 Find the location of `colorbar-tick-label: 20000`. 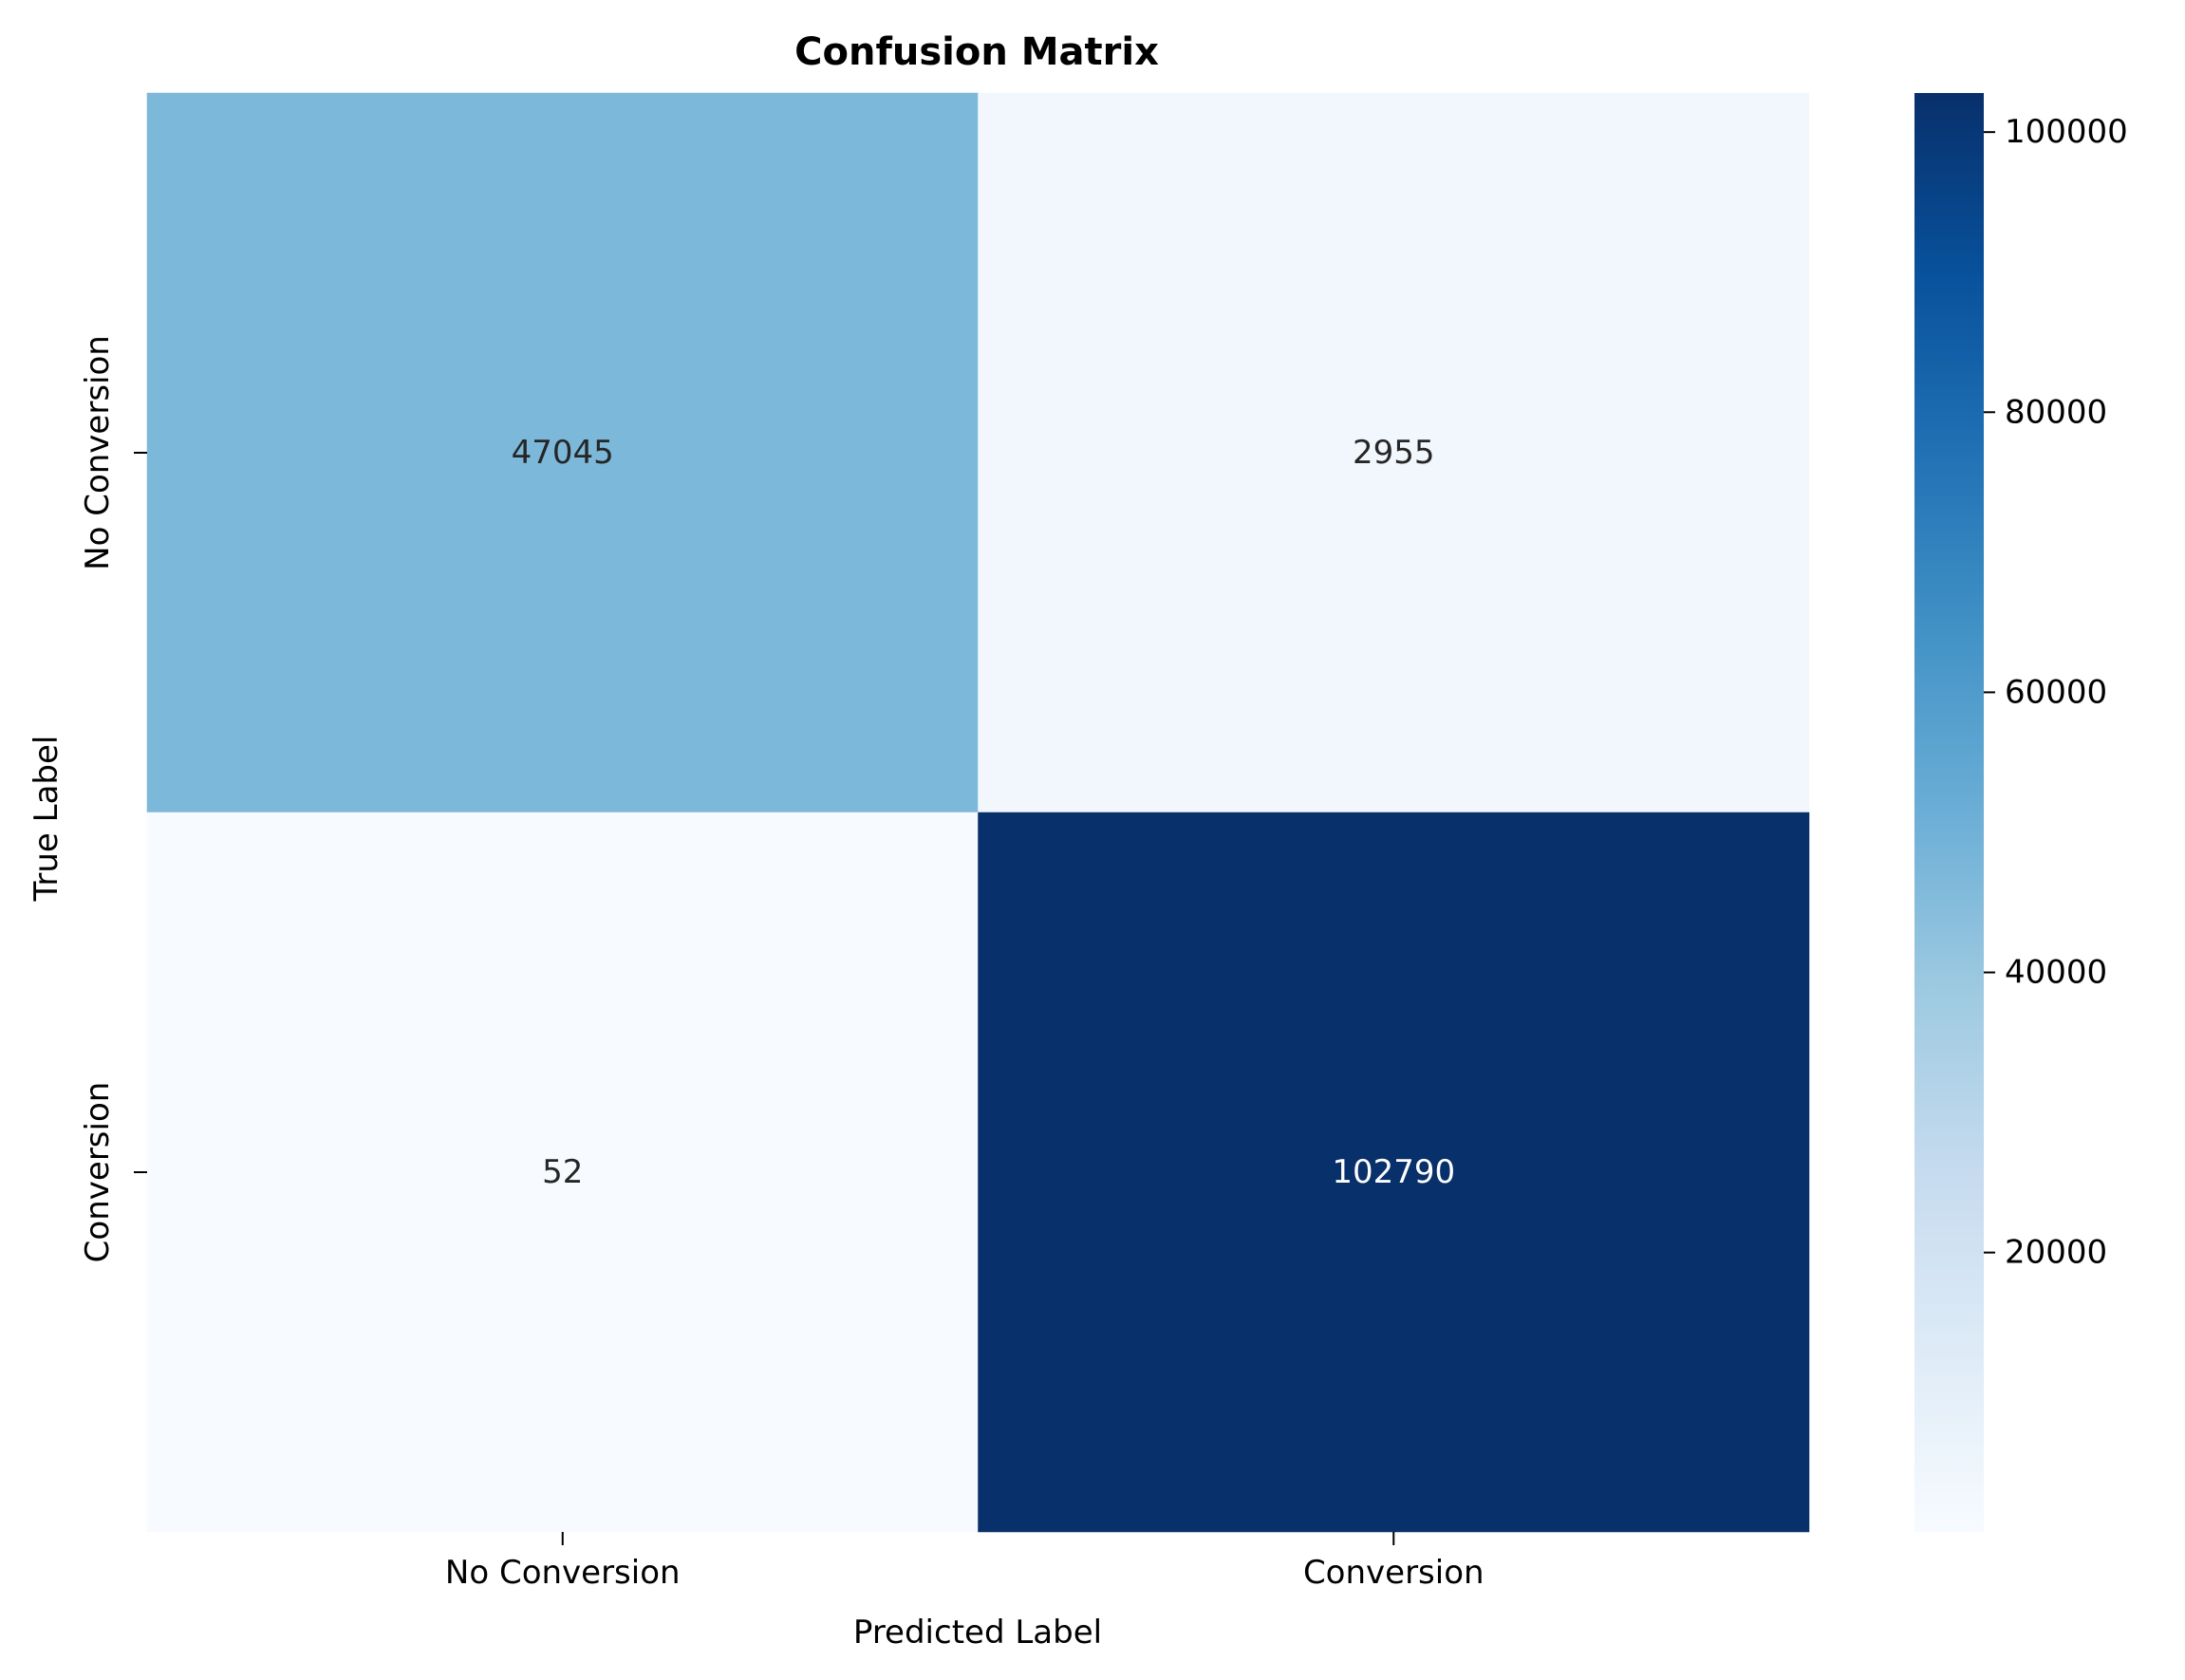

colorbar-tick-label: 20000 is located at coordinates (2056, 1253).